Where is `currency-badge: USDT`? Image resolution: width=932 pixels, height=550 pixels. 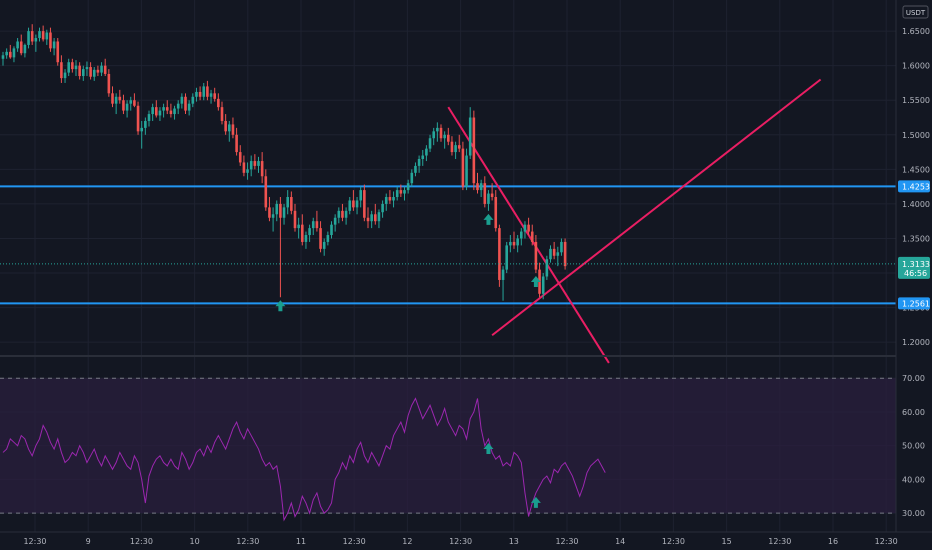
currency-badge: USDT is located at coordinates (915, 12).